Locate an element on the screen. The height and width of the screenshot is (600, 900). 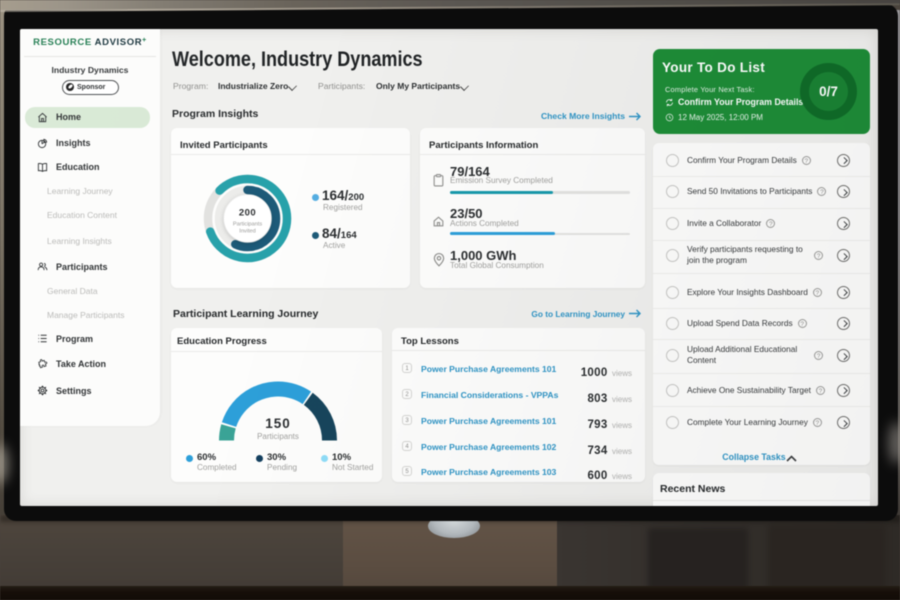
svg-text: 200 is located at coordinates (247, 213).